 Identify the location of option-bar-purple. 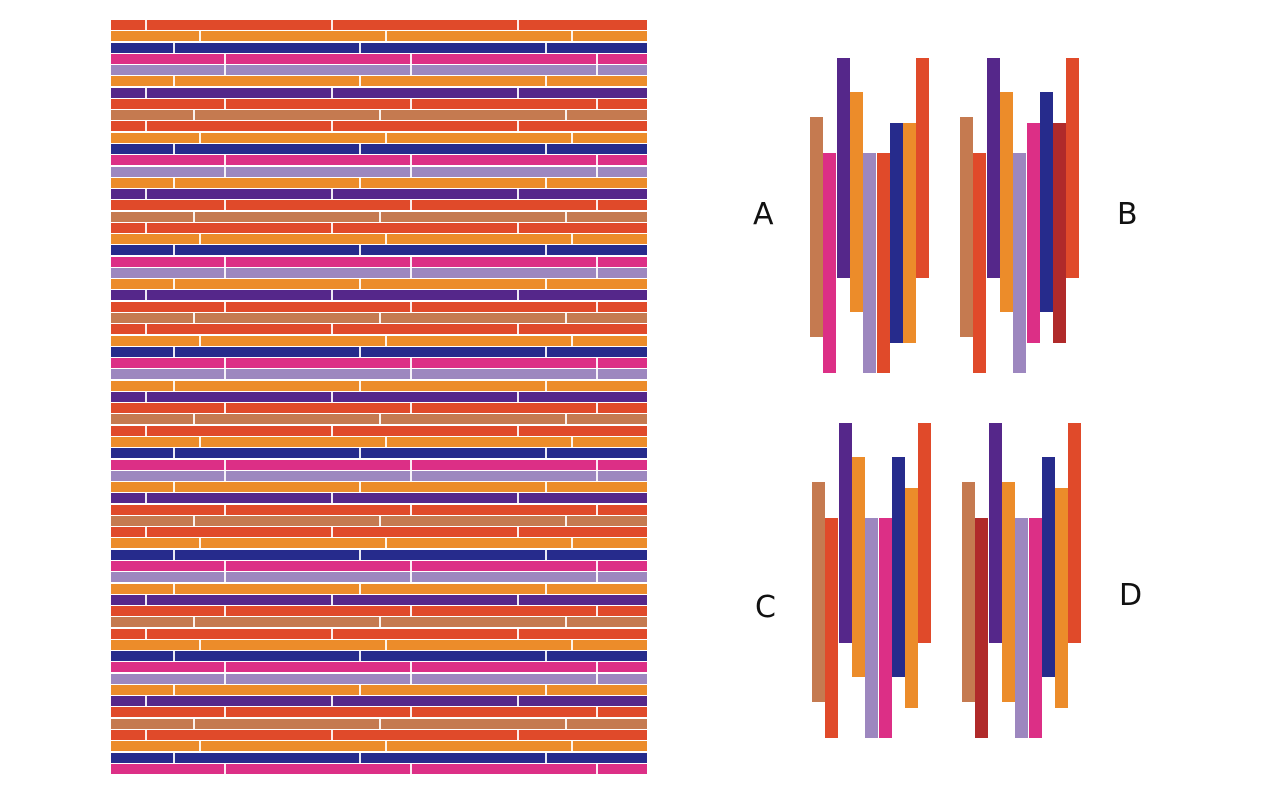
(843, 168).